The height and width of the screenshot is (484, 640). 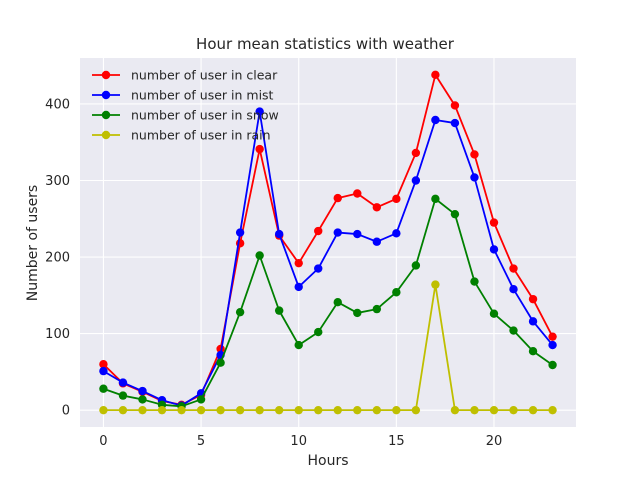 What do you see at coordinates (396, 441) in the screenshot?
I see `x-tick-label: 15` at bounding box center [396, 441].